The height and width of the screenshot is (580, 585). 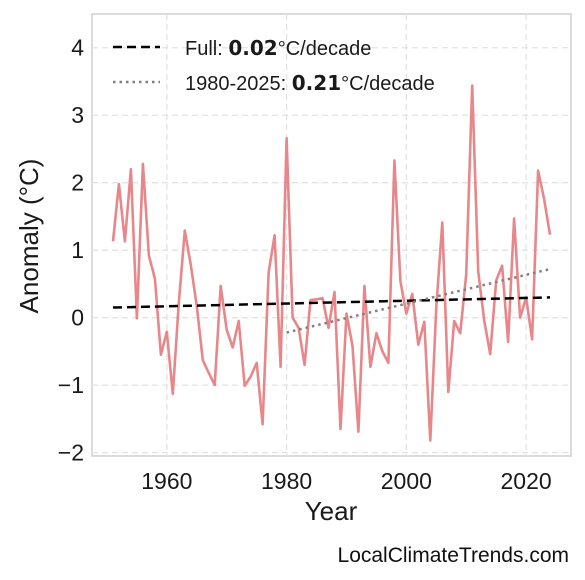 I want to click on y-tick-label: 1, so click(x=77, y=250).